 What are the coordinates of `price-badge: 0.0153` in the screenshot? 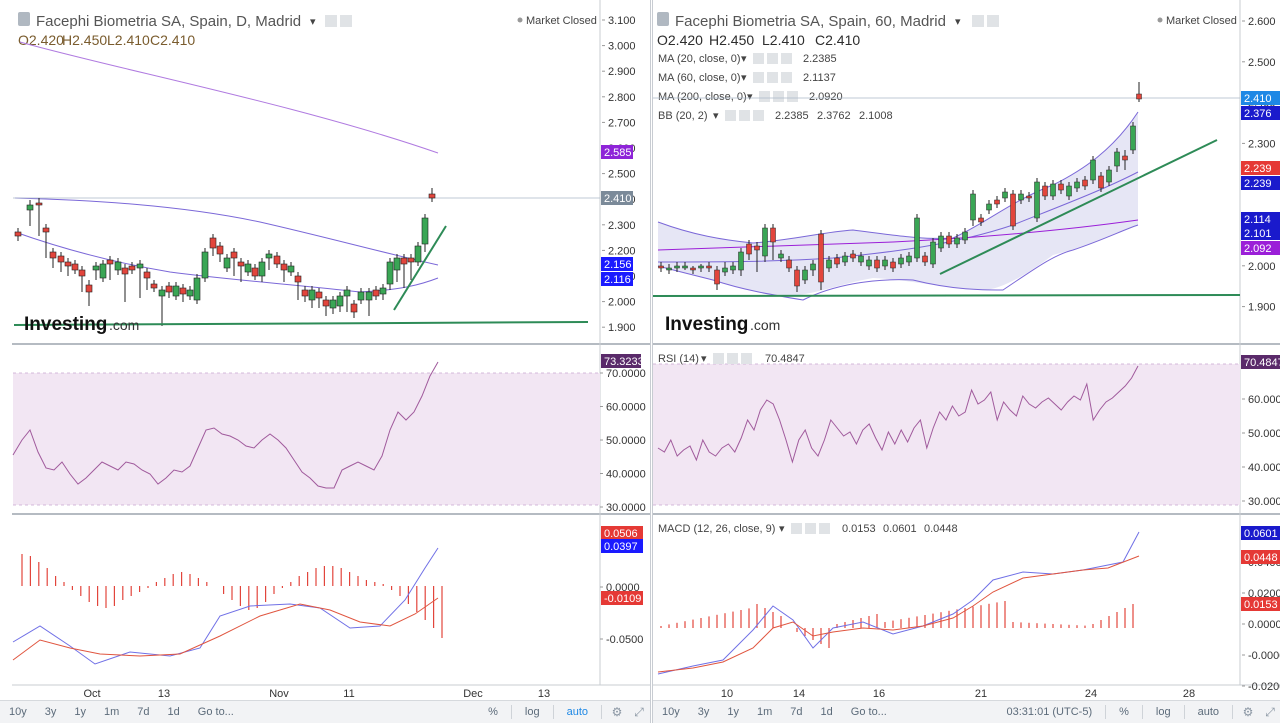 It's located at (1260, 604).